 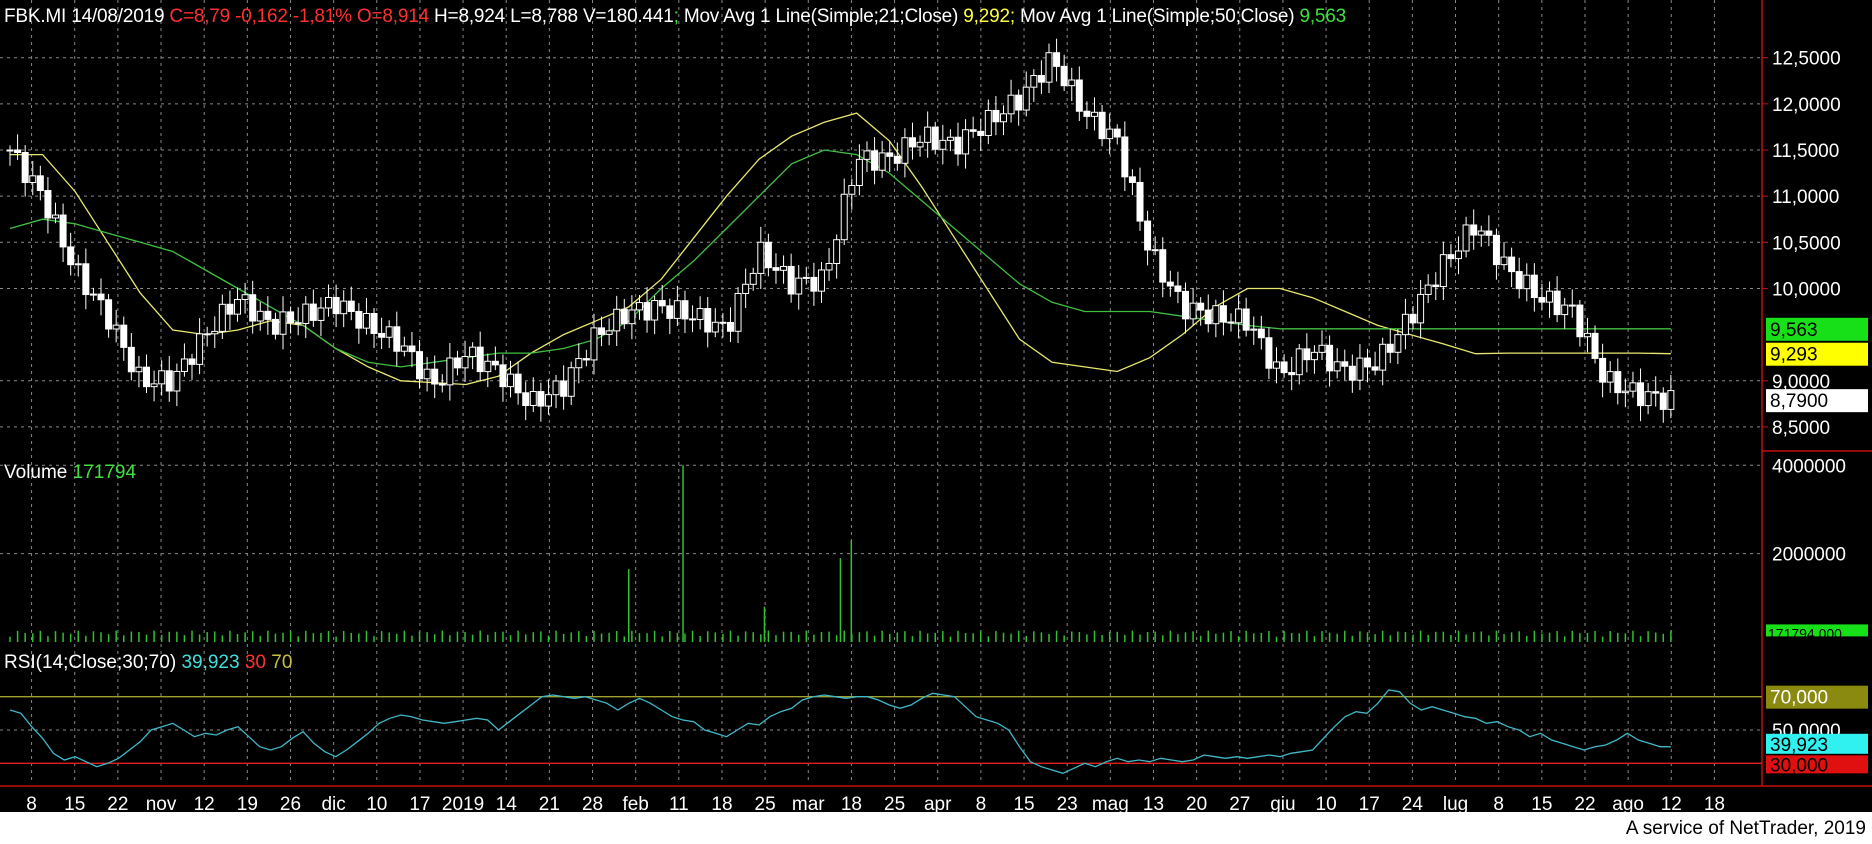 What do you see at coordinates (592, 804) in the screenshot?
I see `x-tick-label: 28` at bounding box center [592, 804].